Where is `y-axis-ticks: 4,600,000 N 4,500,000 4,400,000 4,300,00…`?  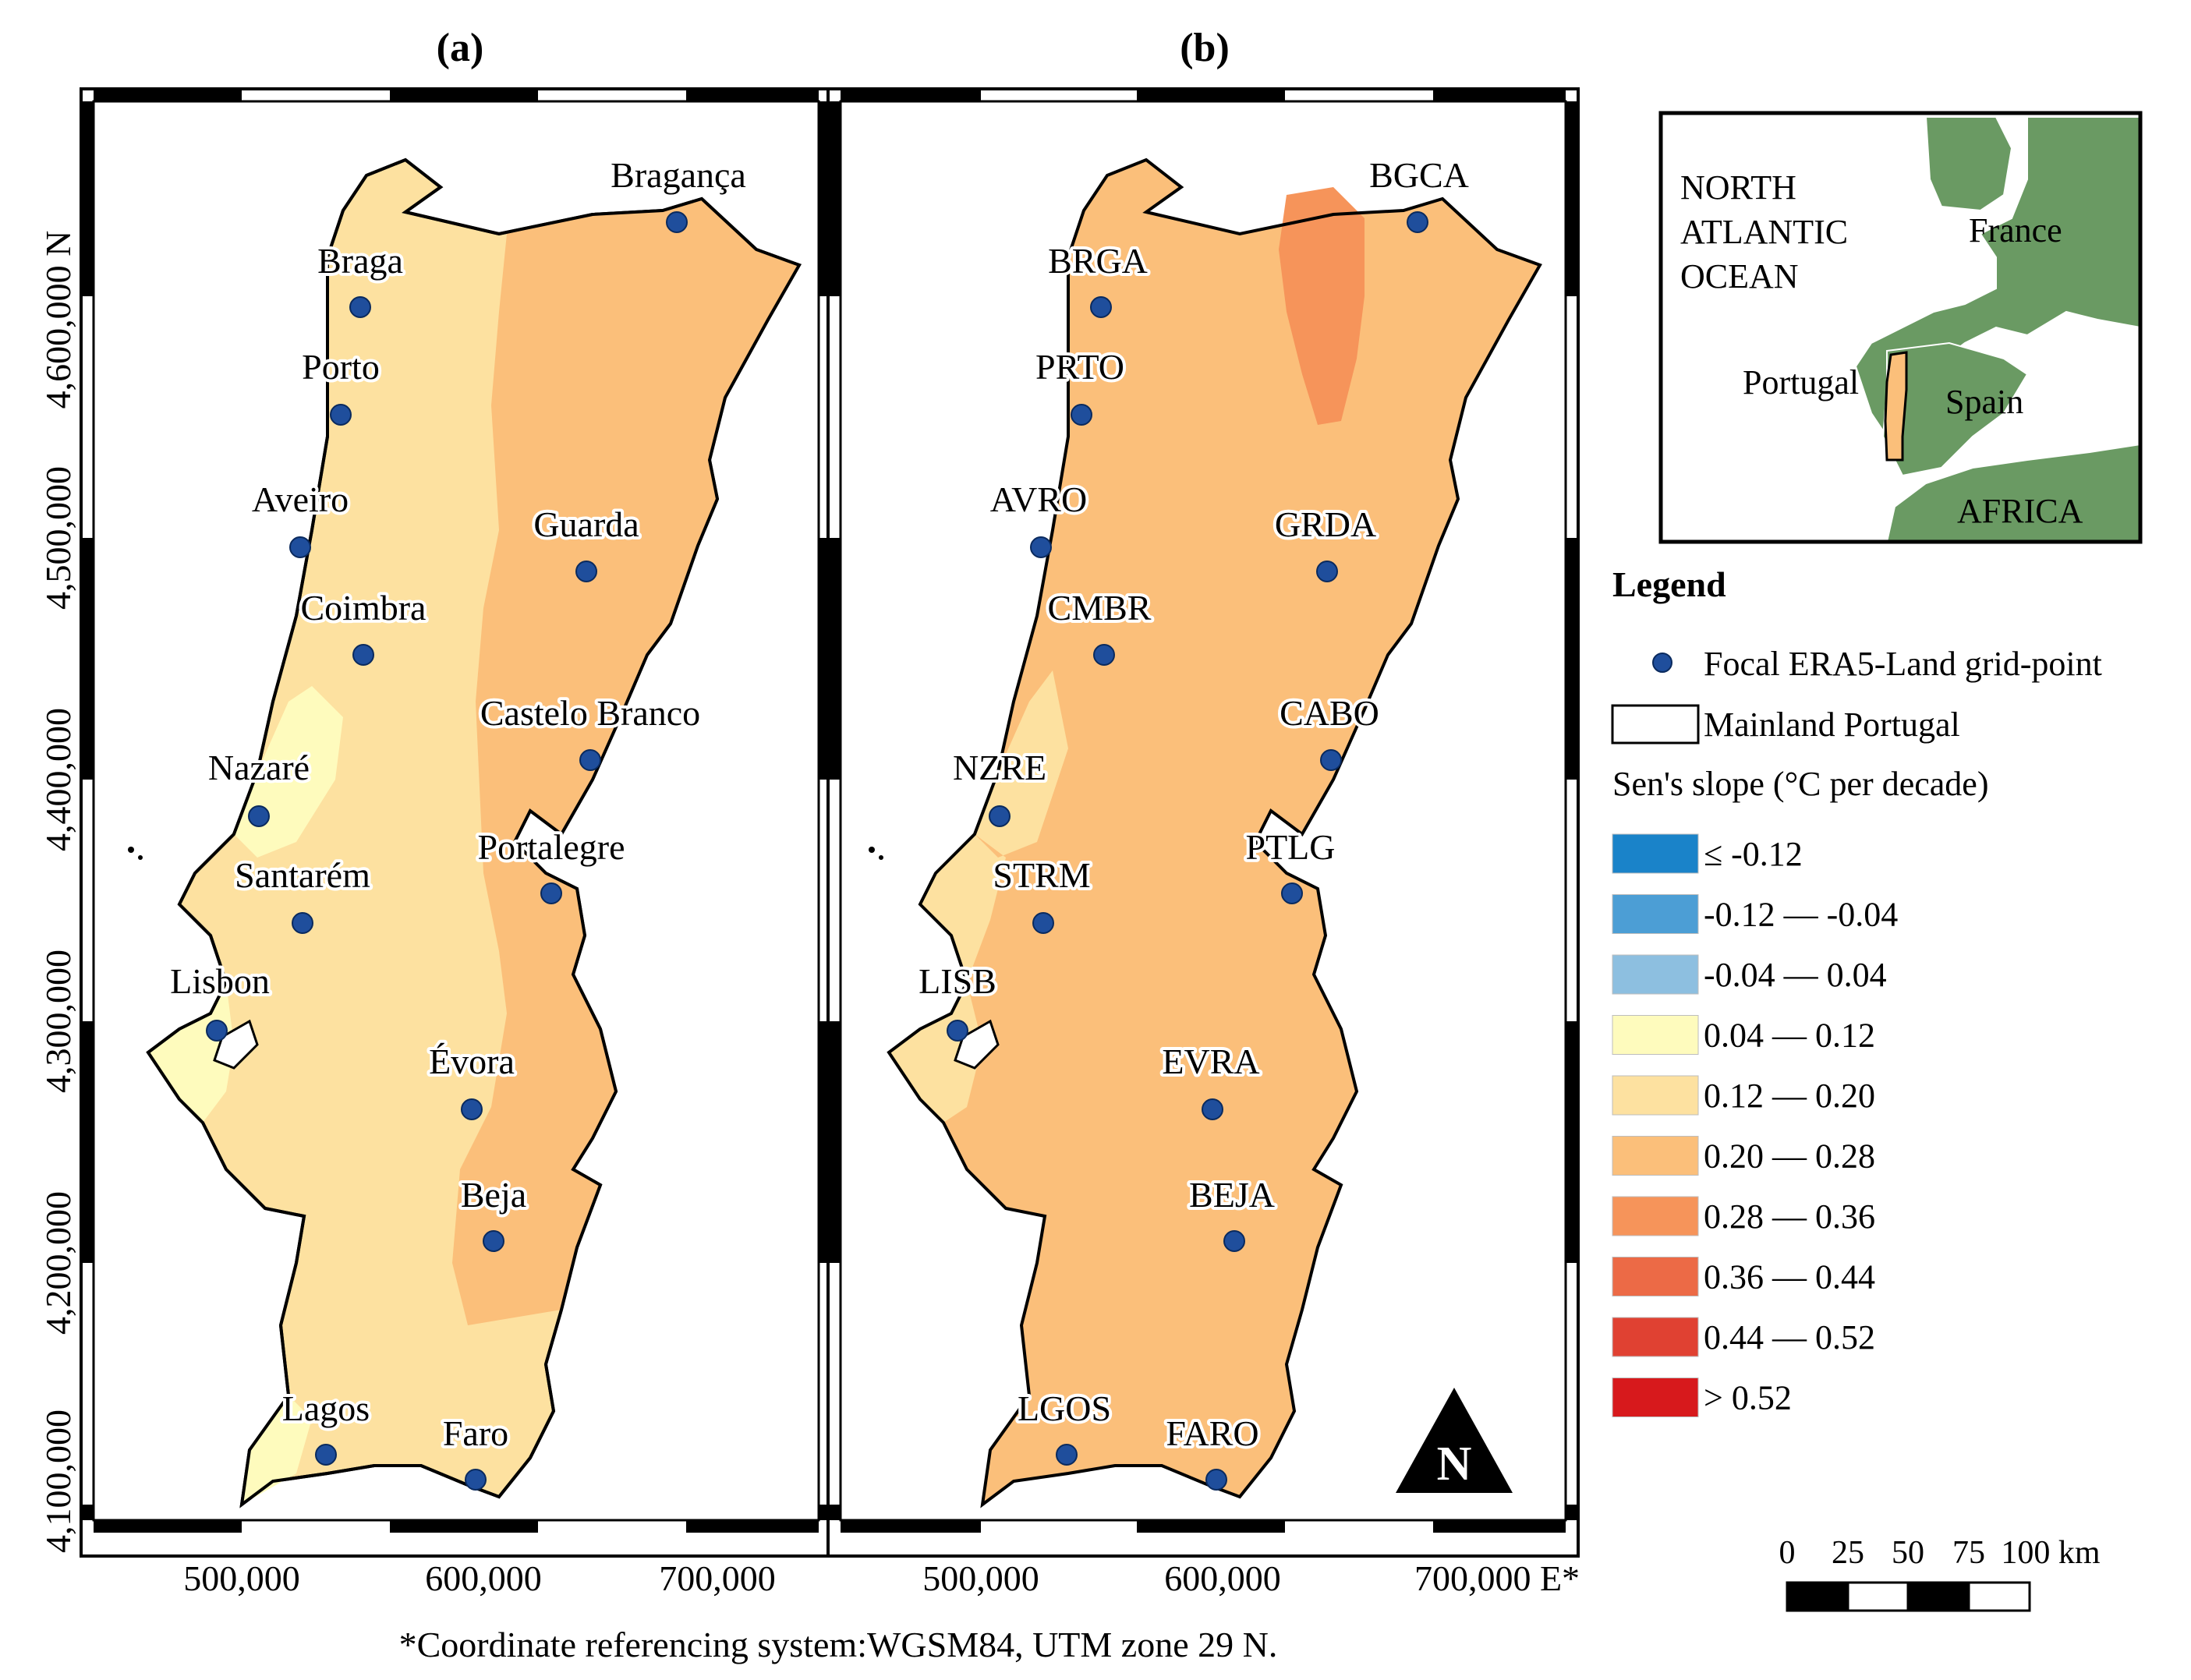
y-axis-ticks: 4,600,000 N 4,500,000 4,400,000 4,300,00… is located at coordinates (58, 892).